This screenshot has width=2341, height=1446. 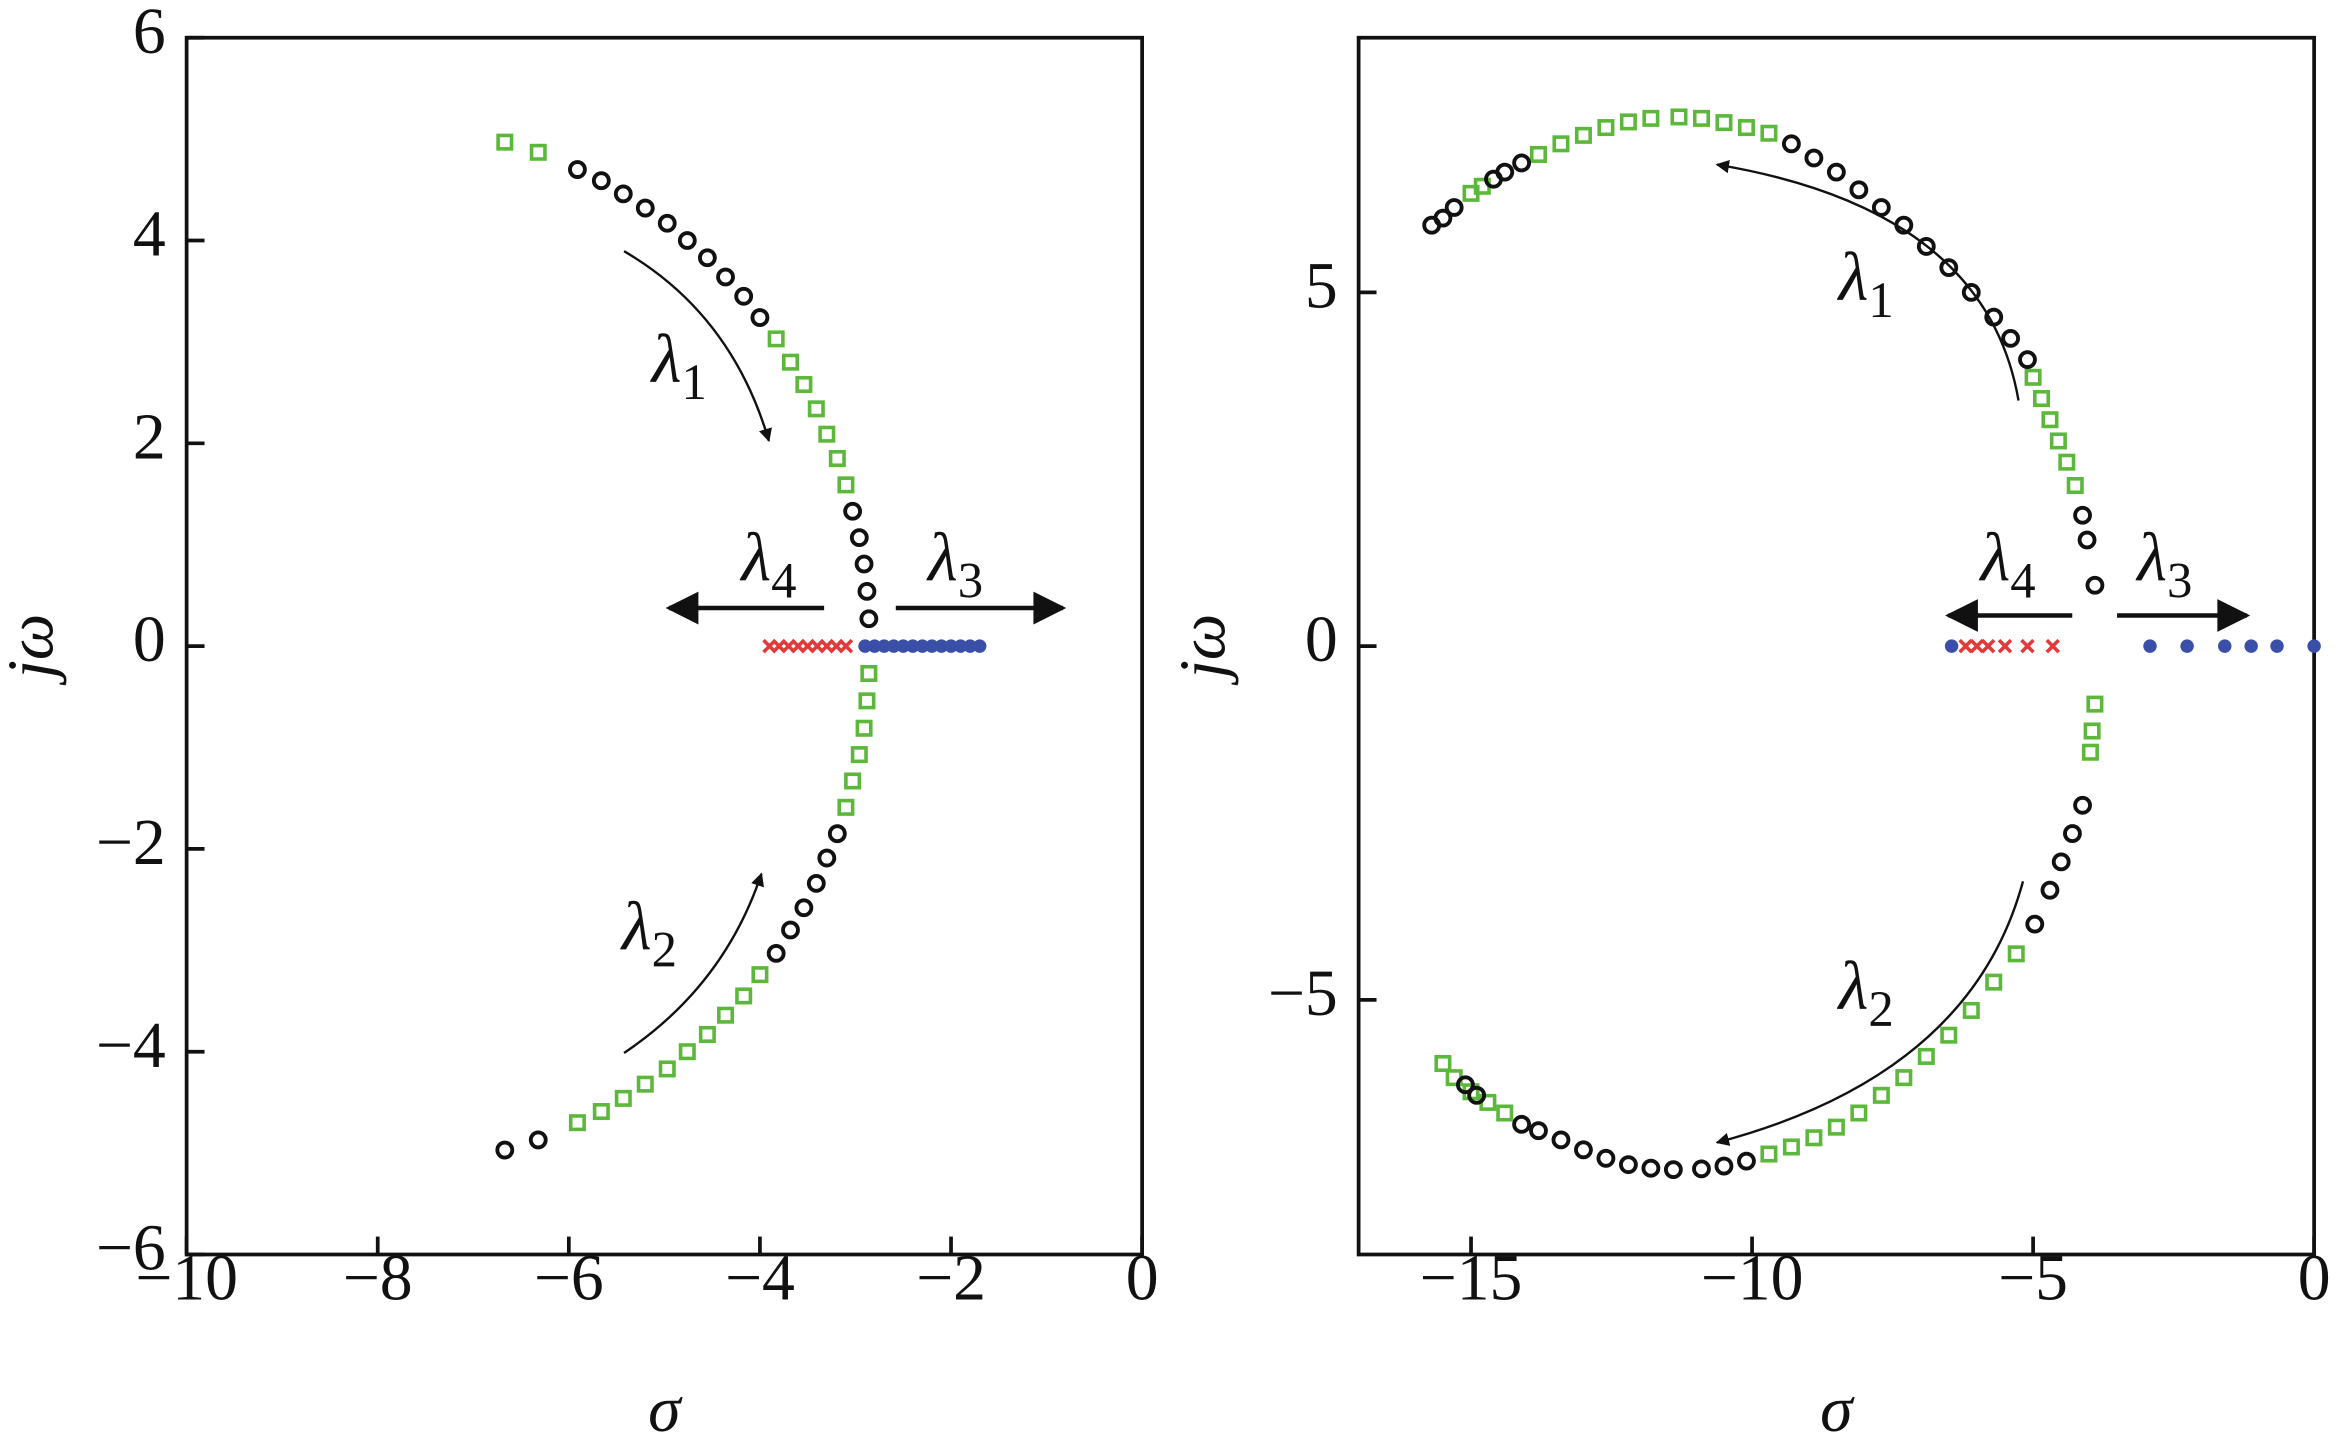 I want to click on annotation-subscript: 2, so click(x=664, y=949).